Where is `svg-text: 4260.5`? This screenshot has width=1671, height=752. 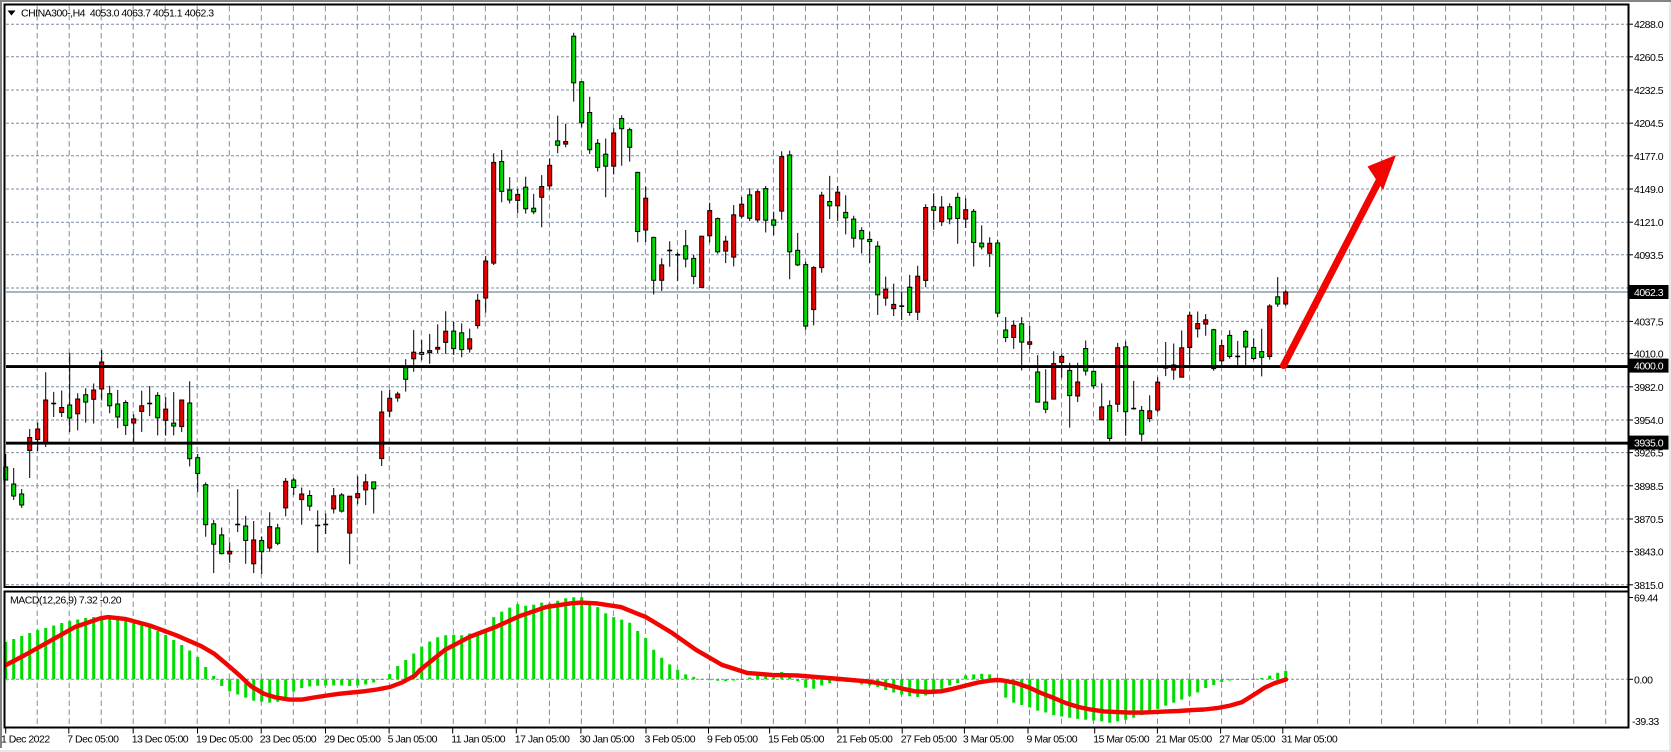 svg-text: 4260.5 is located at coordinates (1649, 58).